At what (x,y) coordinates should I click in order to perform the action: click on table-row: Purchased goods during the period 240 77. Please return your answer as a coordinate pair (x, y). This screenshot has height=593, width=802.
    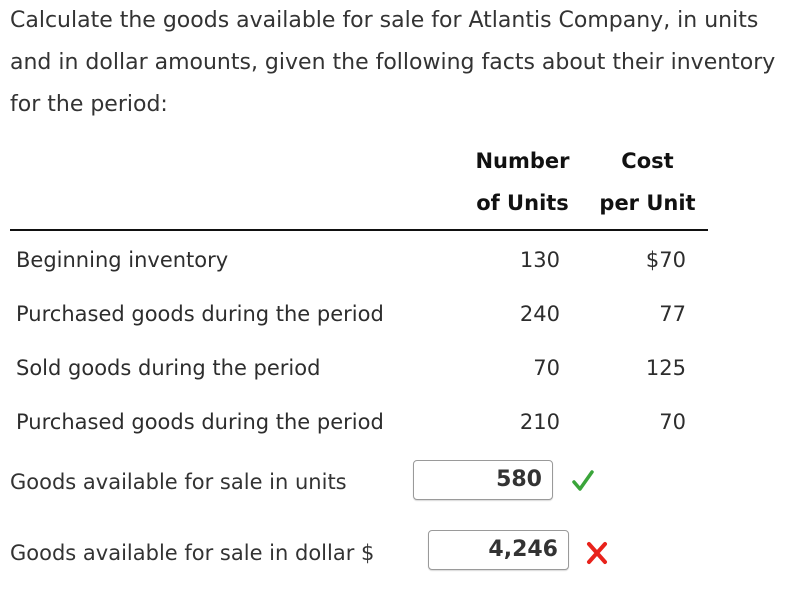
    Looking at the image, I should click on (356, 314).